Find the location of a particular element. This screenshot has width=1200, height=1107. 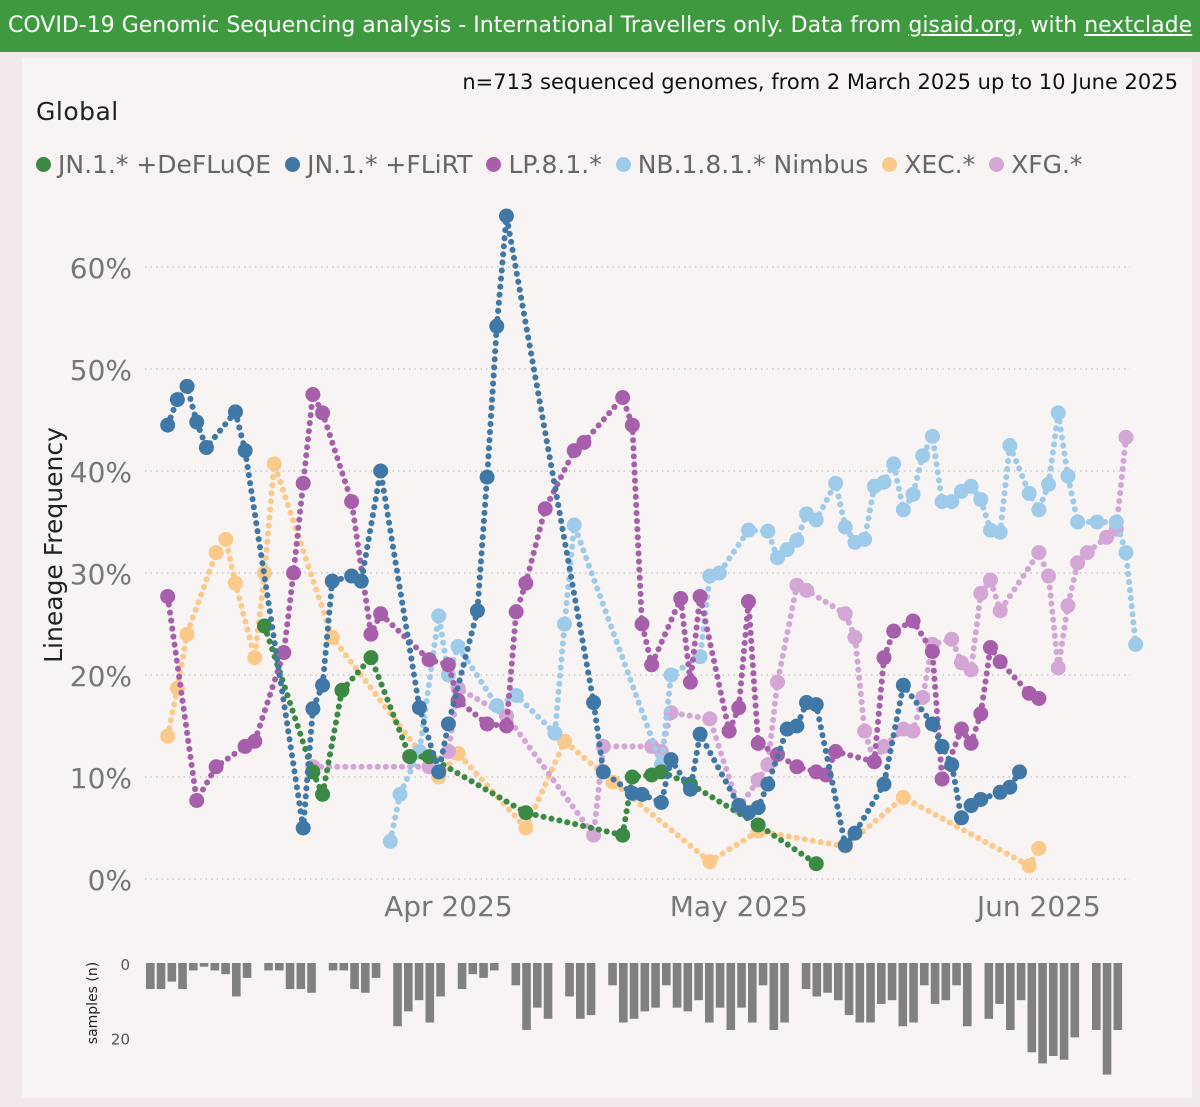

region-title: Global is located at coordinates (77, 111).